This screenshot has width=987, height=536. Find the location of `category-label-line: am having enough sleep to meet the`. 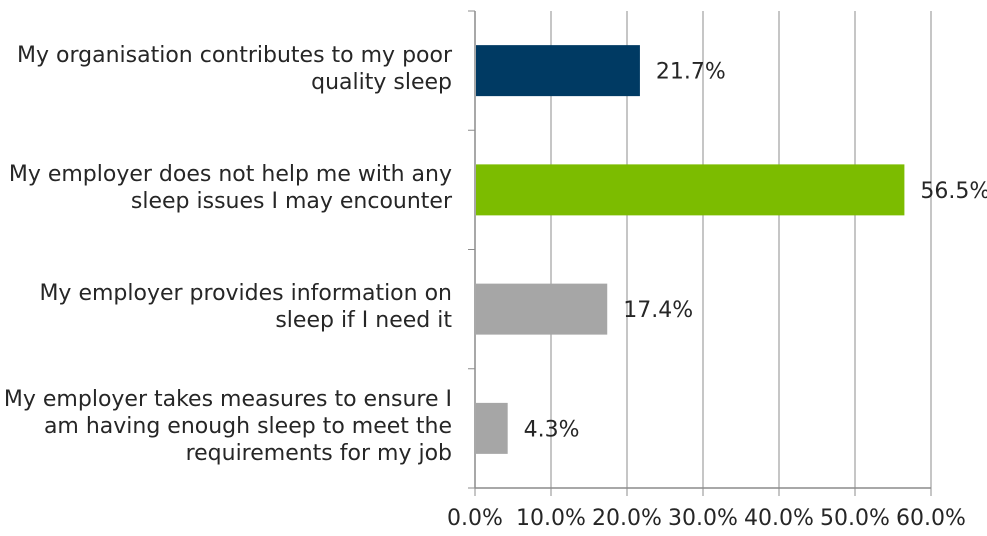

category-label-line: am having enough sleep to meet the is located at coordinates (247, 426).